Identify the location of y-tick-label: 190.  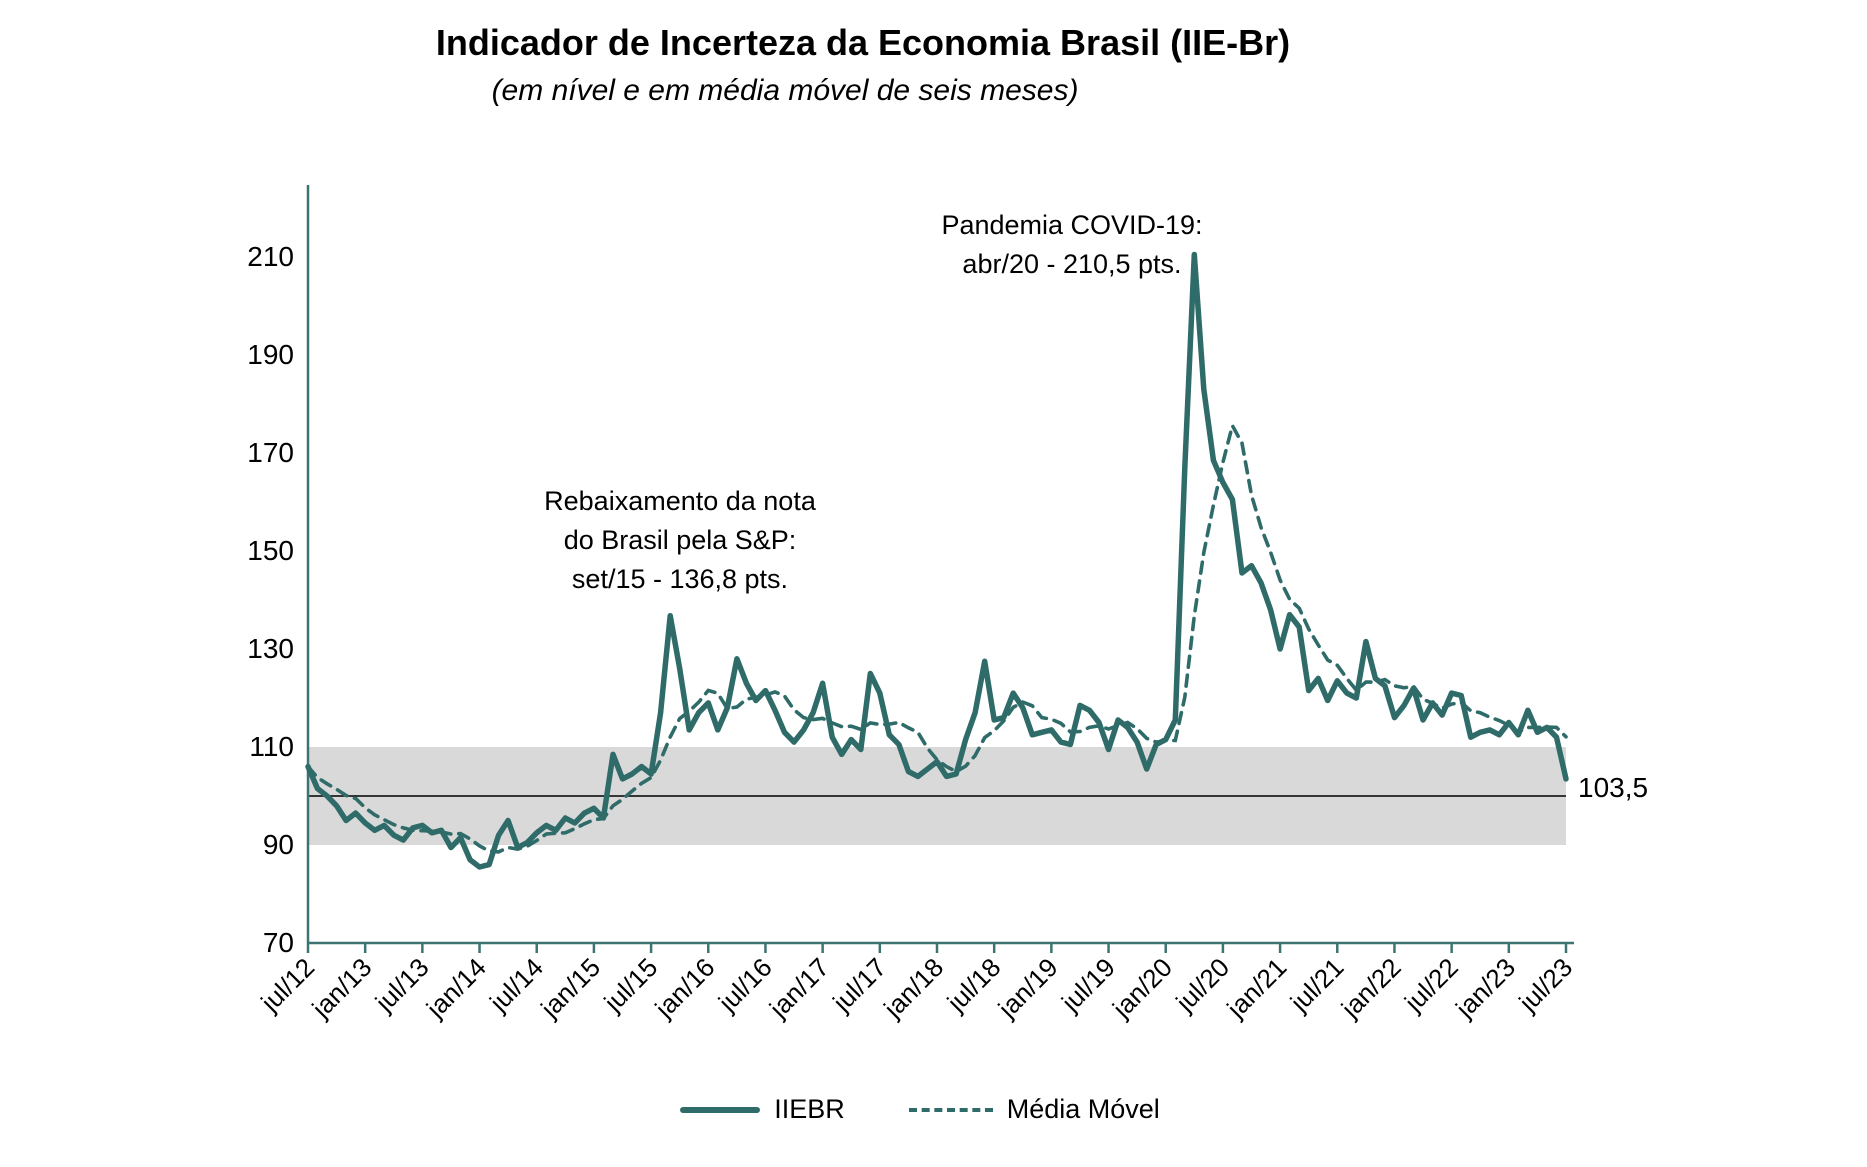
(270, 354).